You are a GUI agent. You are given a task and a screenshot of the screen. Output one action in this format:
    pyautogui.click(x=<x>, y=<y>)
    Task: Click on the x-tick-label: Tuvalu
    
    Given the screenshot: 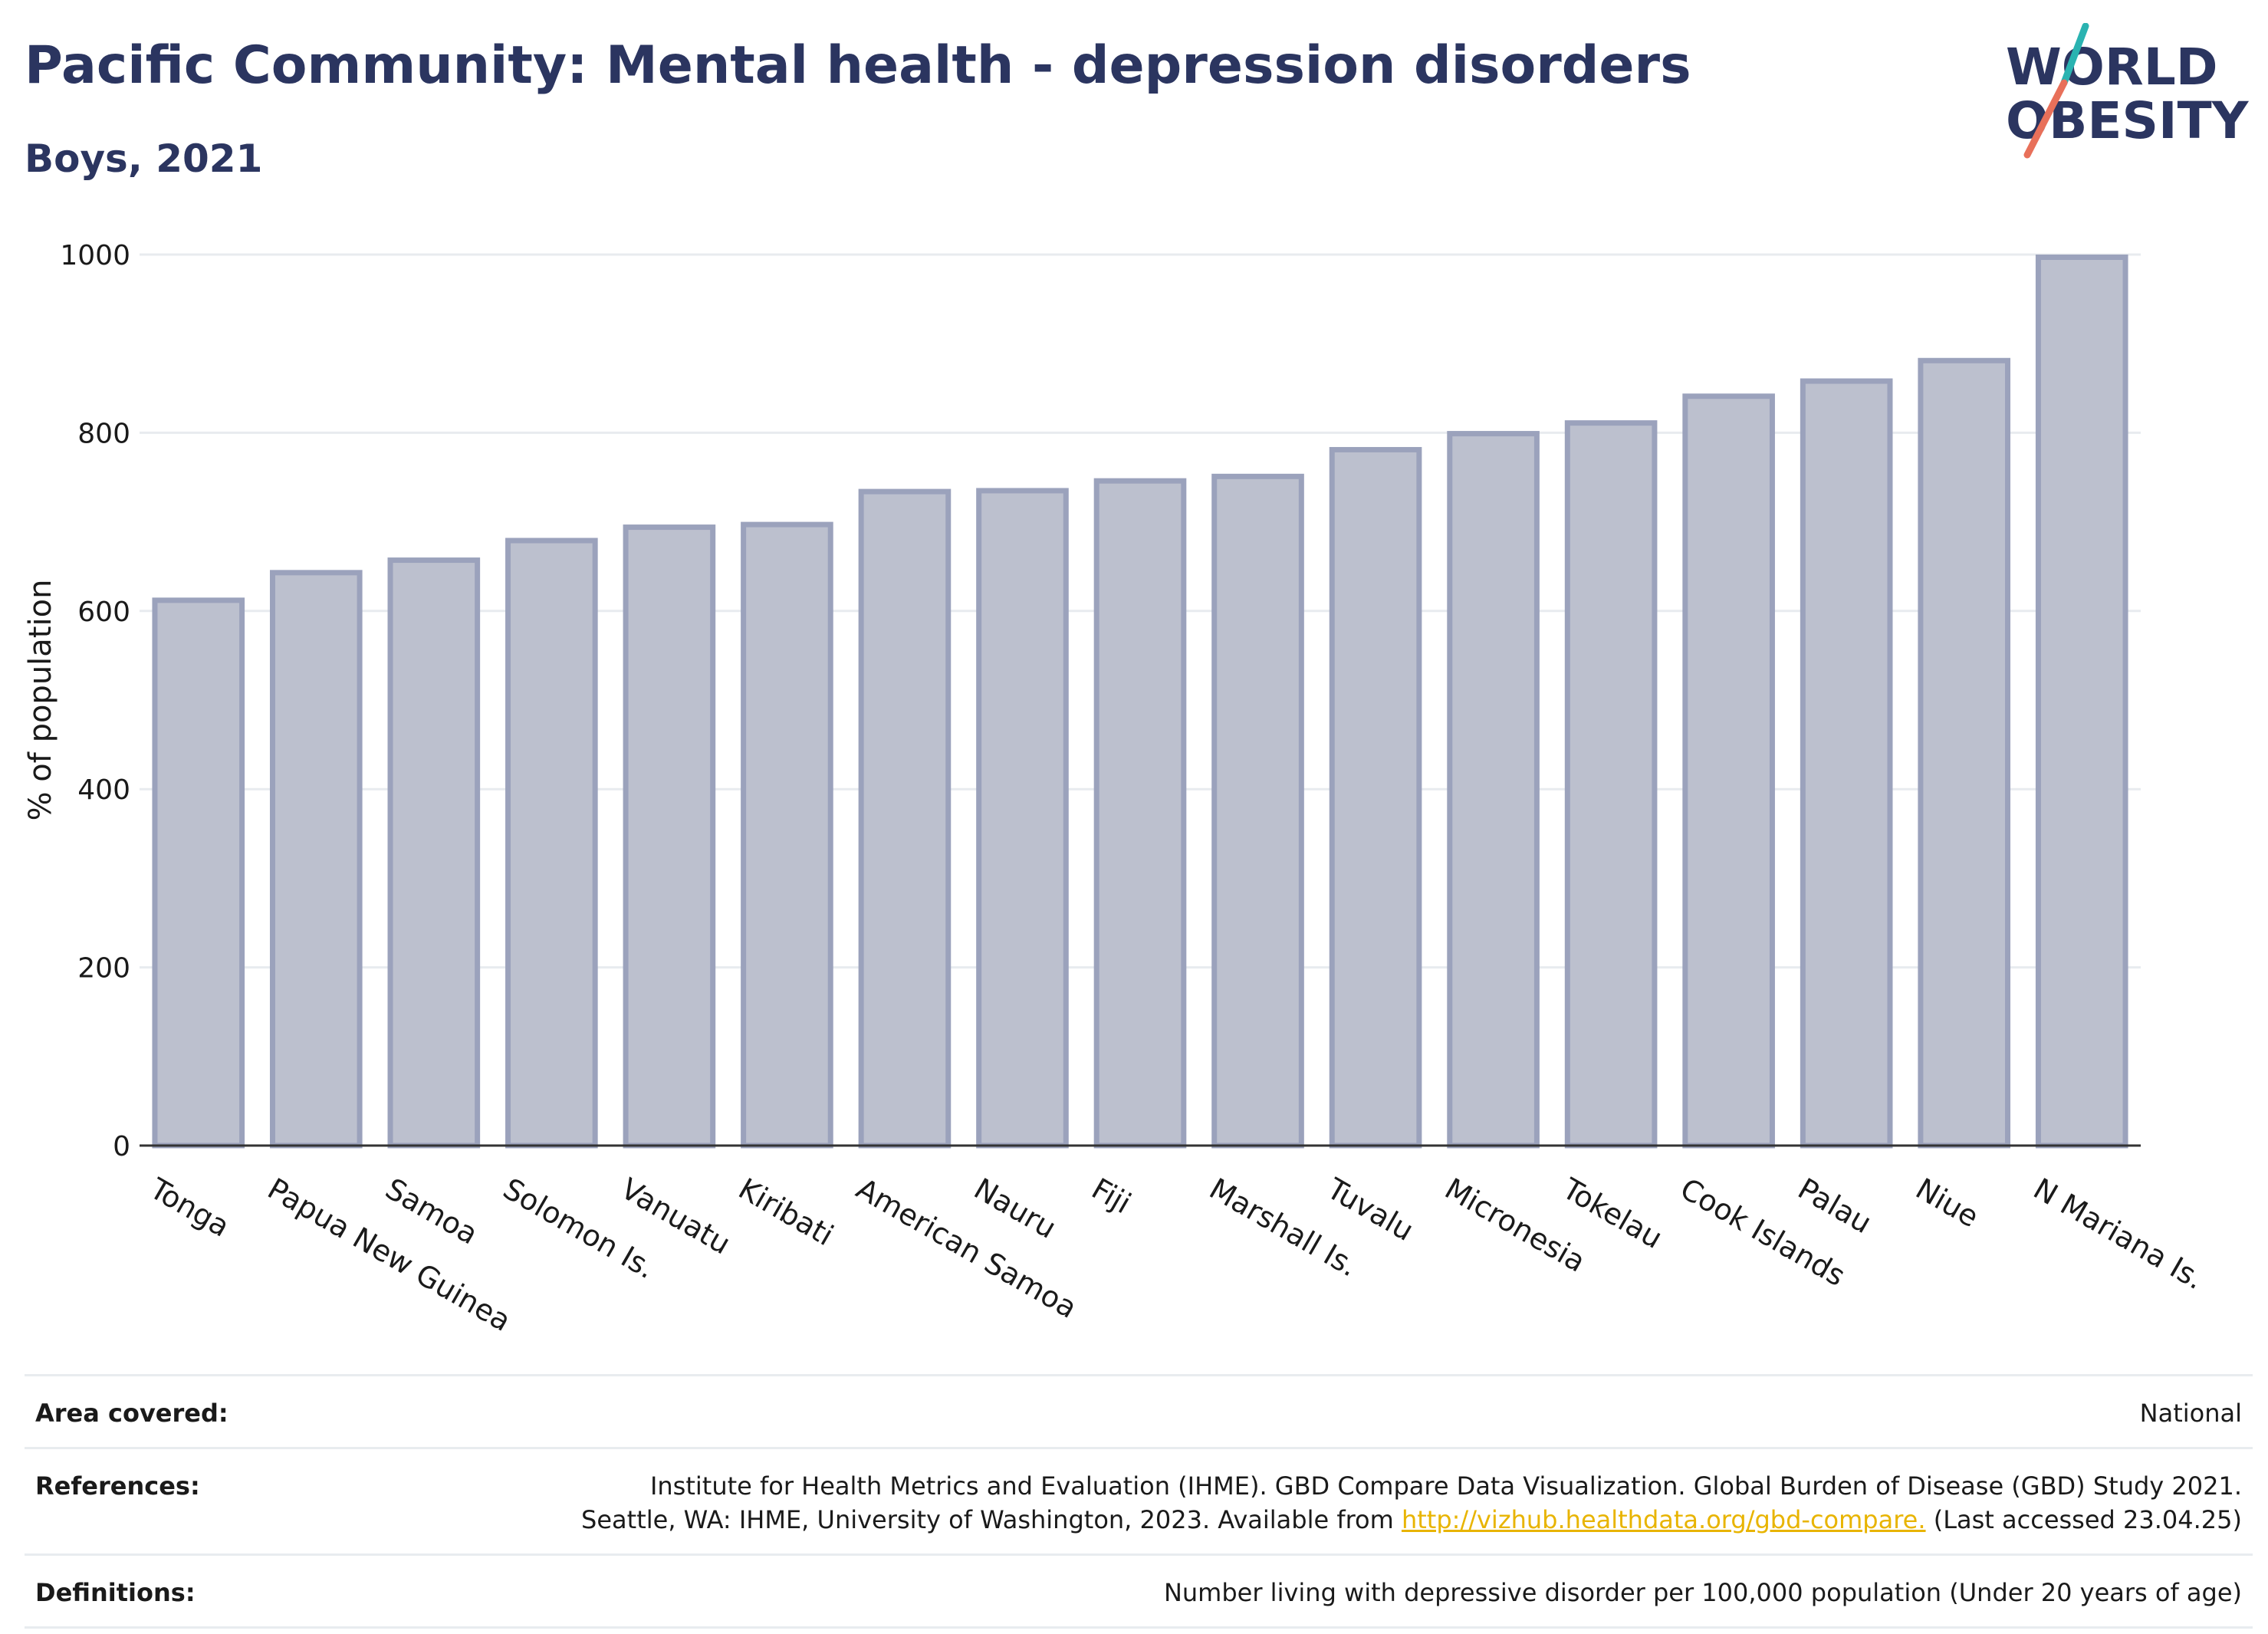 What is the action you would take?
    pyautogui.click(x=1370, y=1210)
    